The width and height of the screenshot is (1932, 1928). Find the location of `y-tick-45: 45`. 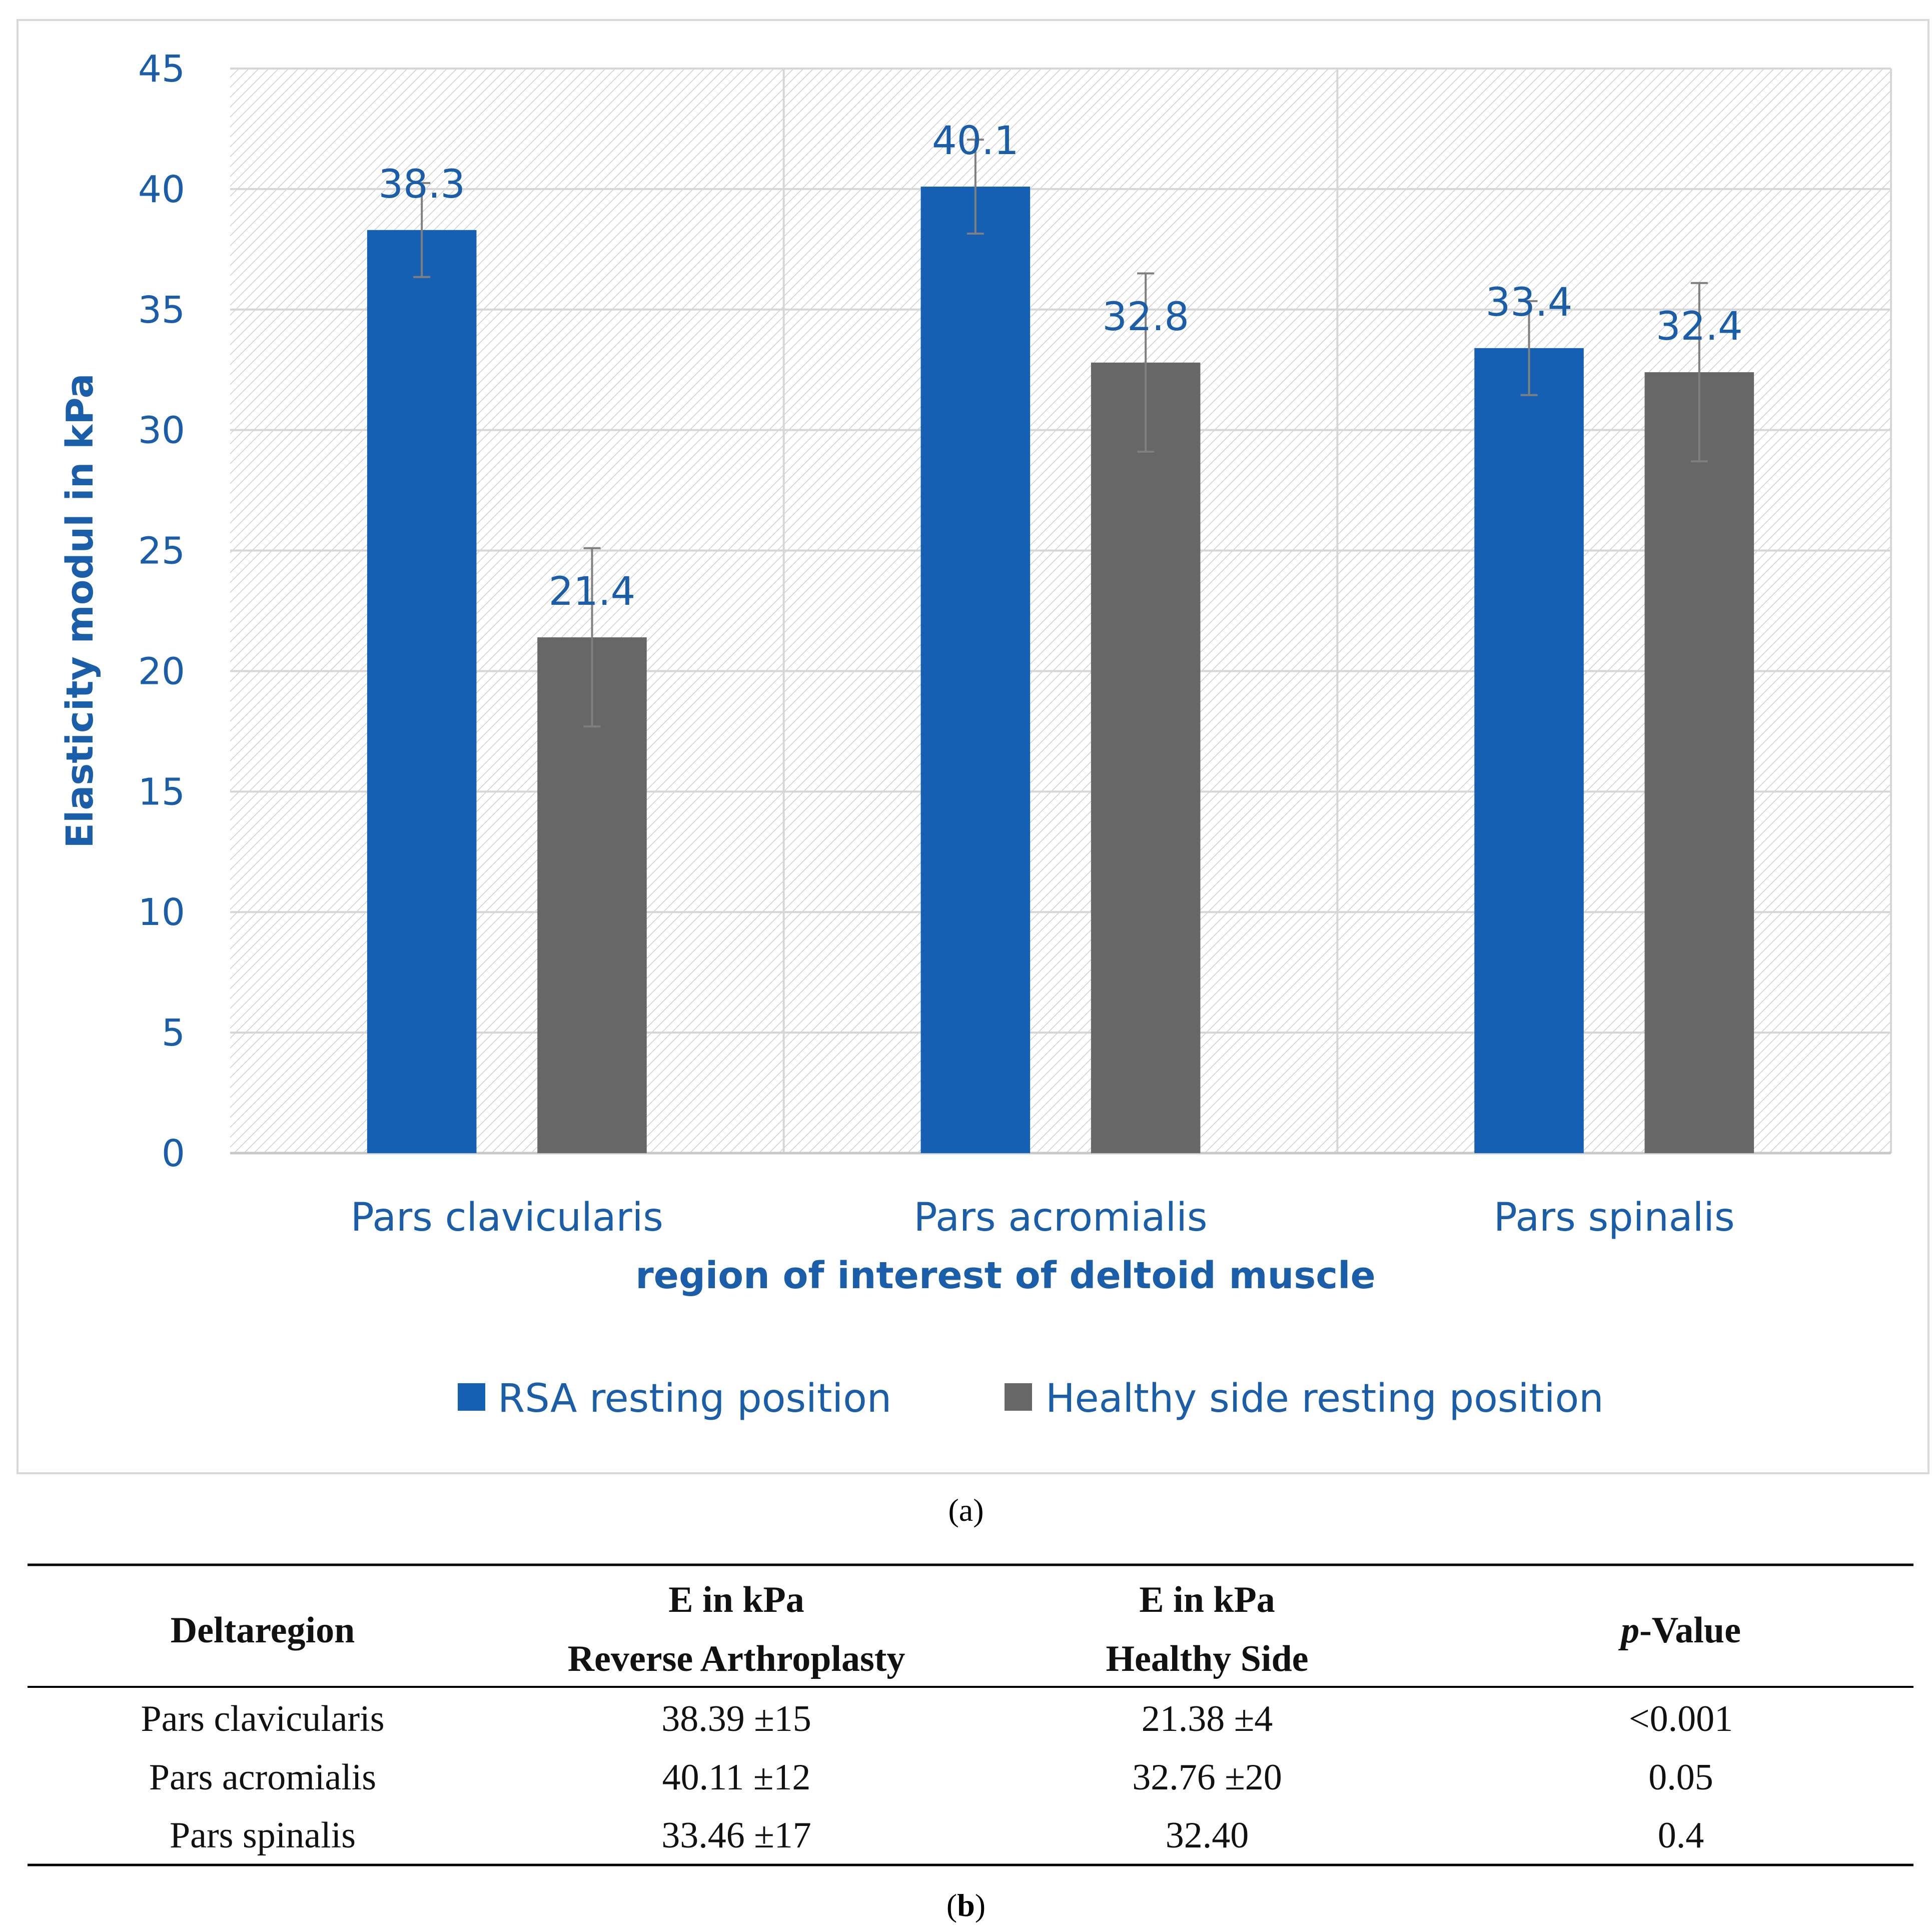

y-tick-45: 45 is located at coordinates (161, 69).